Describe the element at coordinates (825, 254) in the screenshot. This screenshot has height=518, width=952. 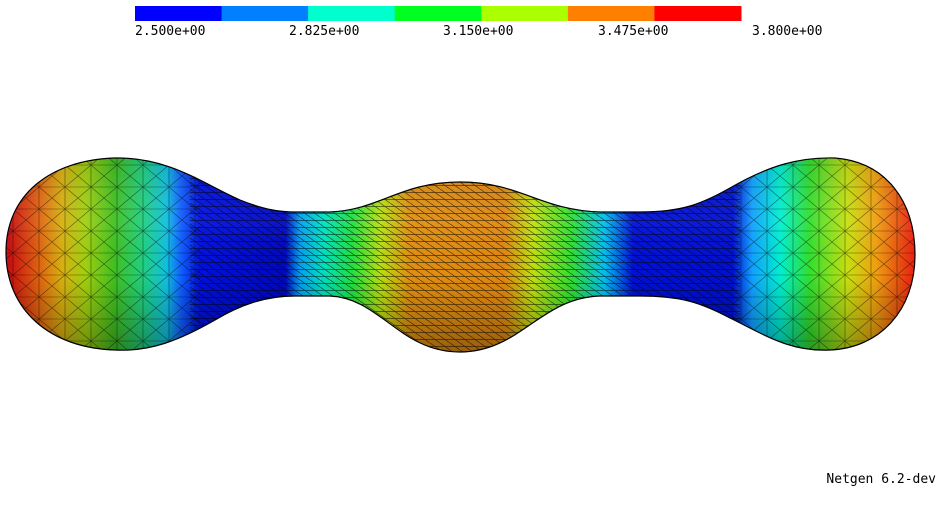
I see `mesh-right-bulb` at that location.